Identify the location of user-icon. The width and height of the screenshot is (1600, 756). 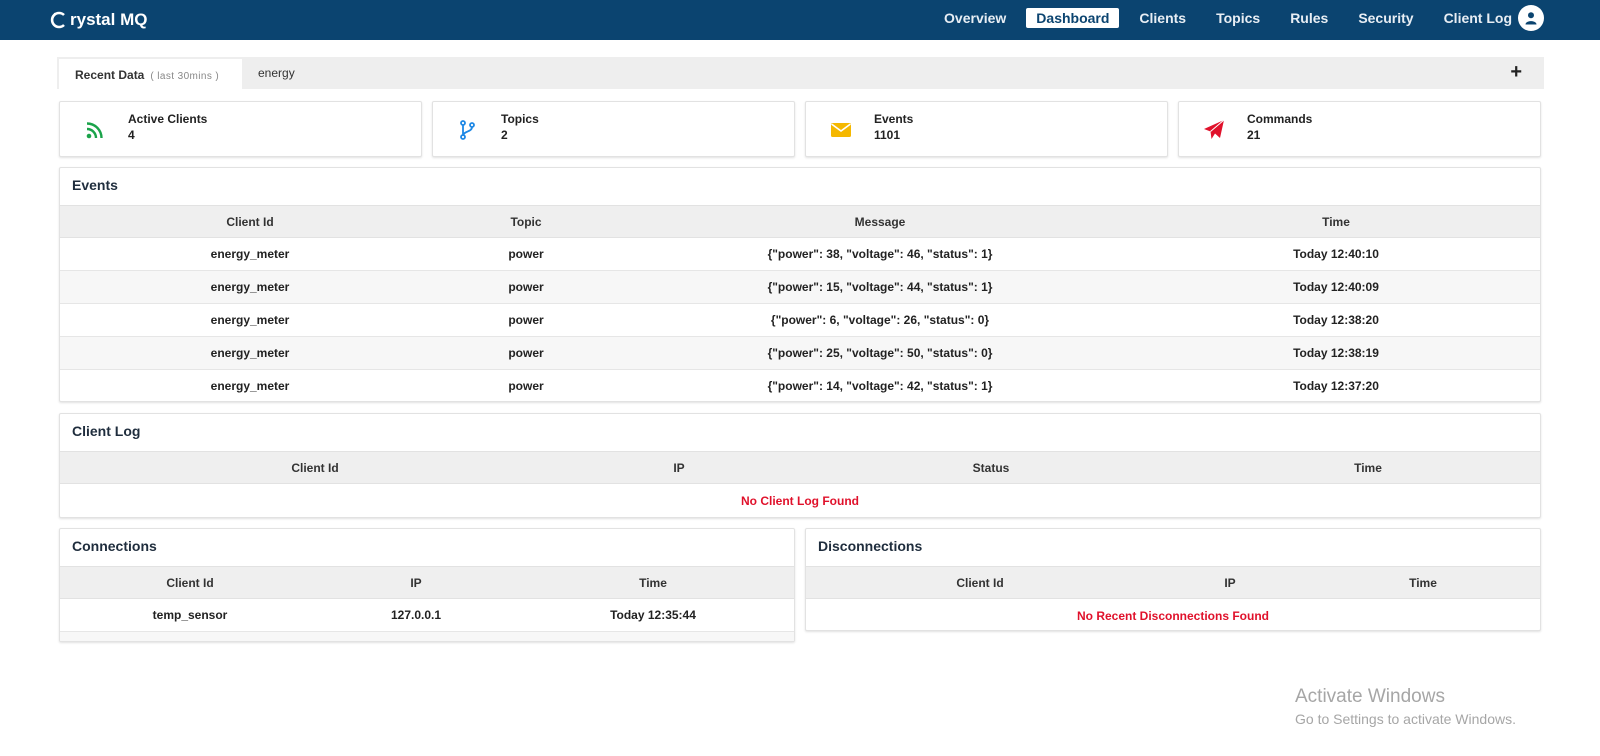
(1531, 18).